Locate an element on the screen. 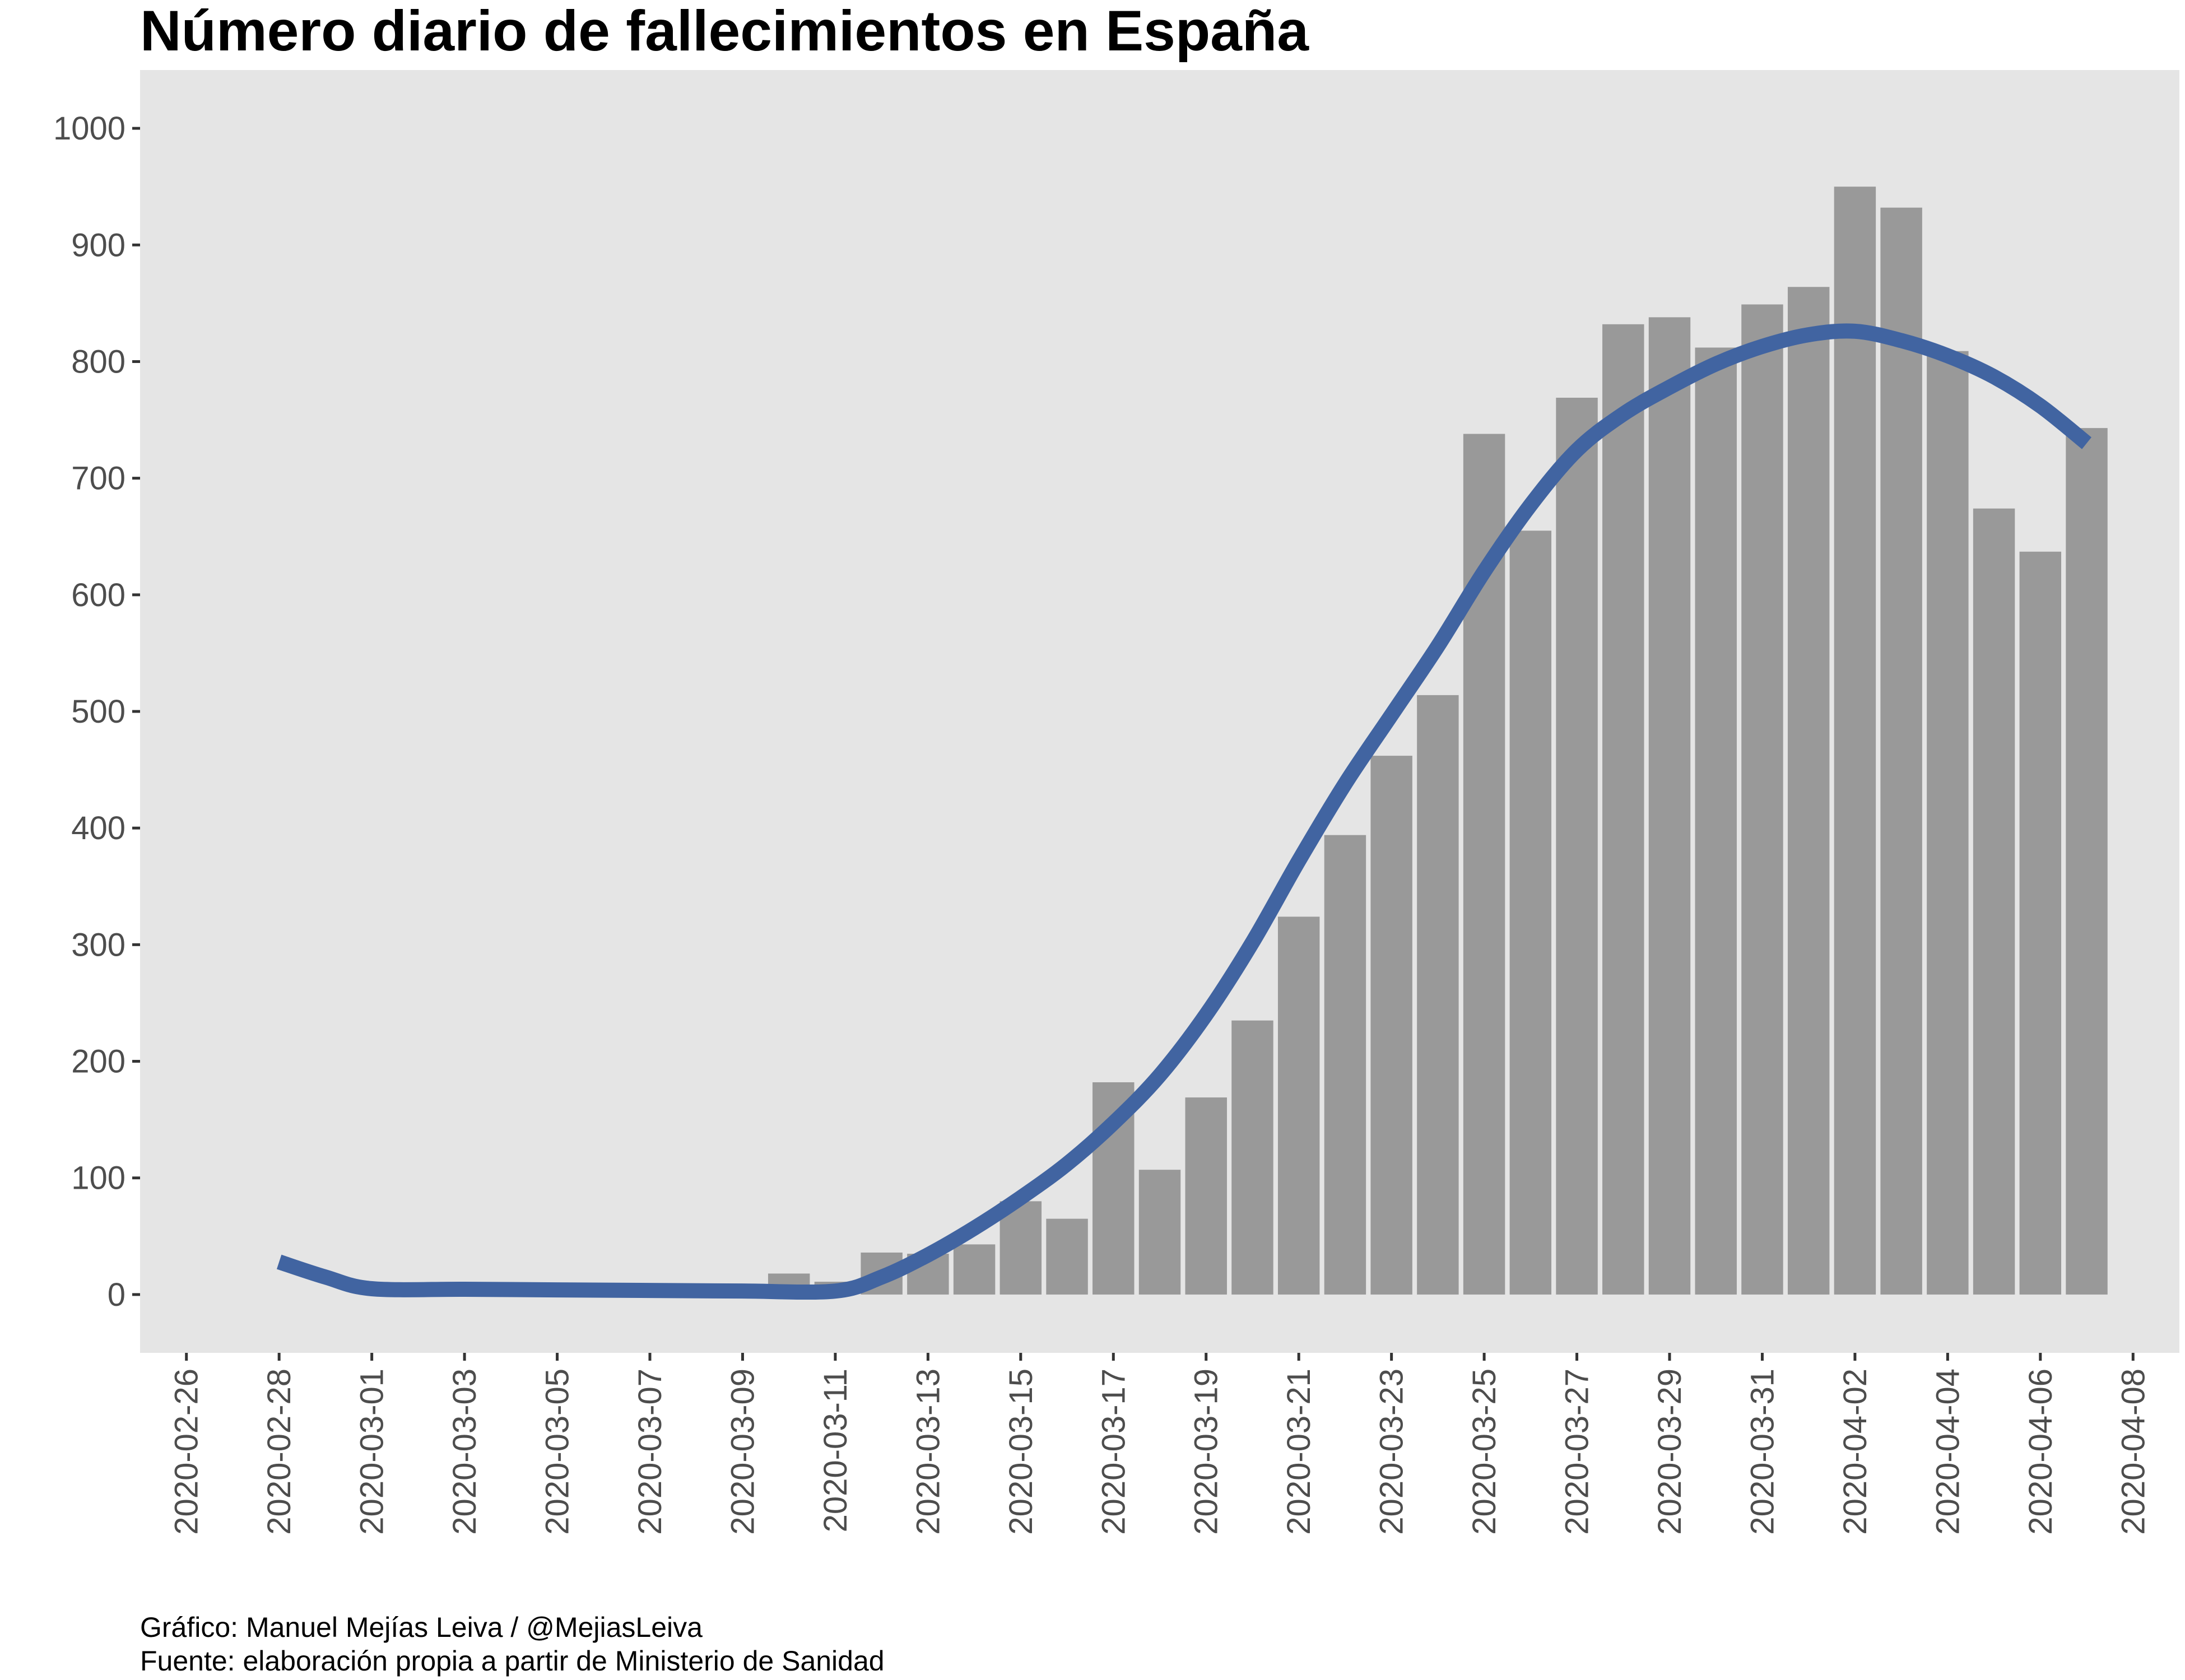 The image size is (2185, 1680). y-axis: 0 100 200 300 400 500 600 700 800 900 1000 is located at coordinates (96, 711).